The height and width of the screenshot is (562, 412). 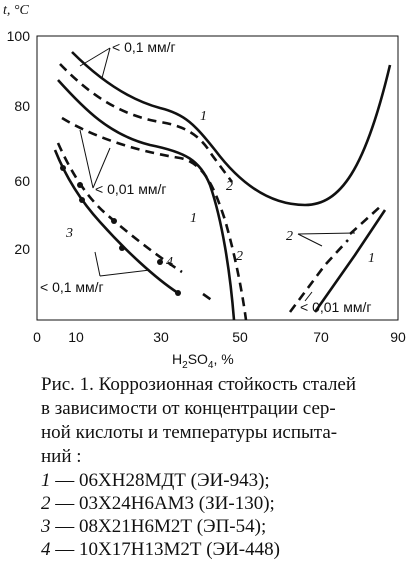 What do you see at coordinates (321, 337) in the screenshot?
I see `x-tick-label: 70` at bounding box center [321, 337].